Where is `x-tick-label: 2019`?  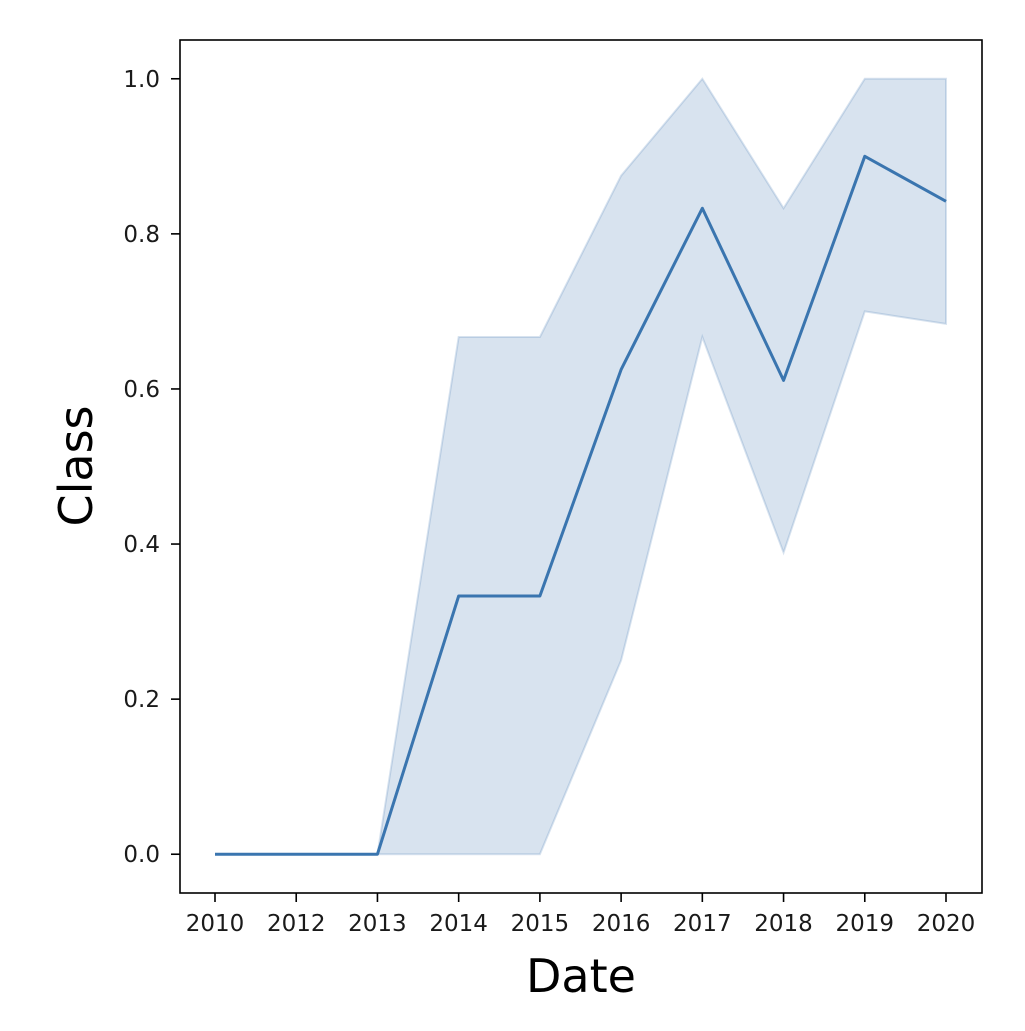
x-tick-label: 2019 is located at coordinates (865, 924).